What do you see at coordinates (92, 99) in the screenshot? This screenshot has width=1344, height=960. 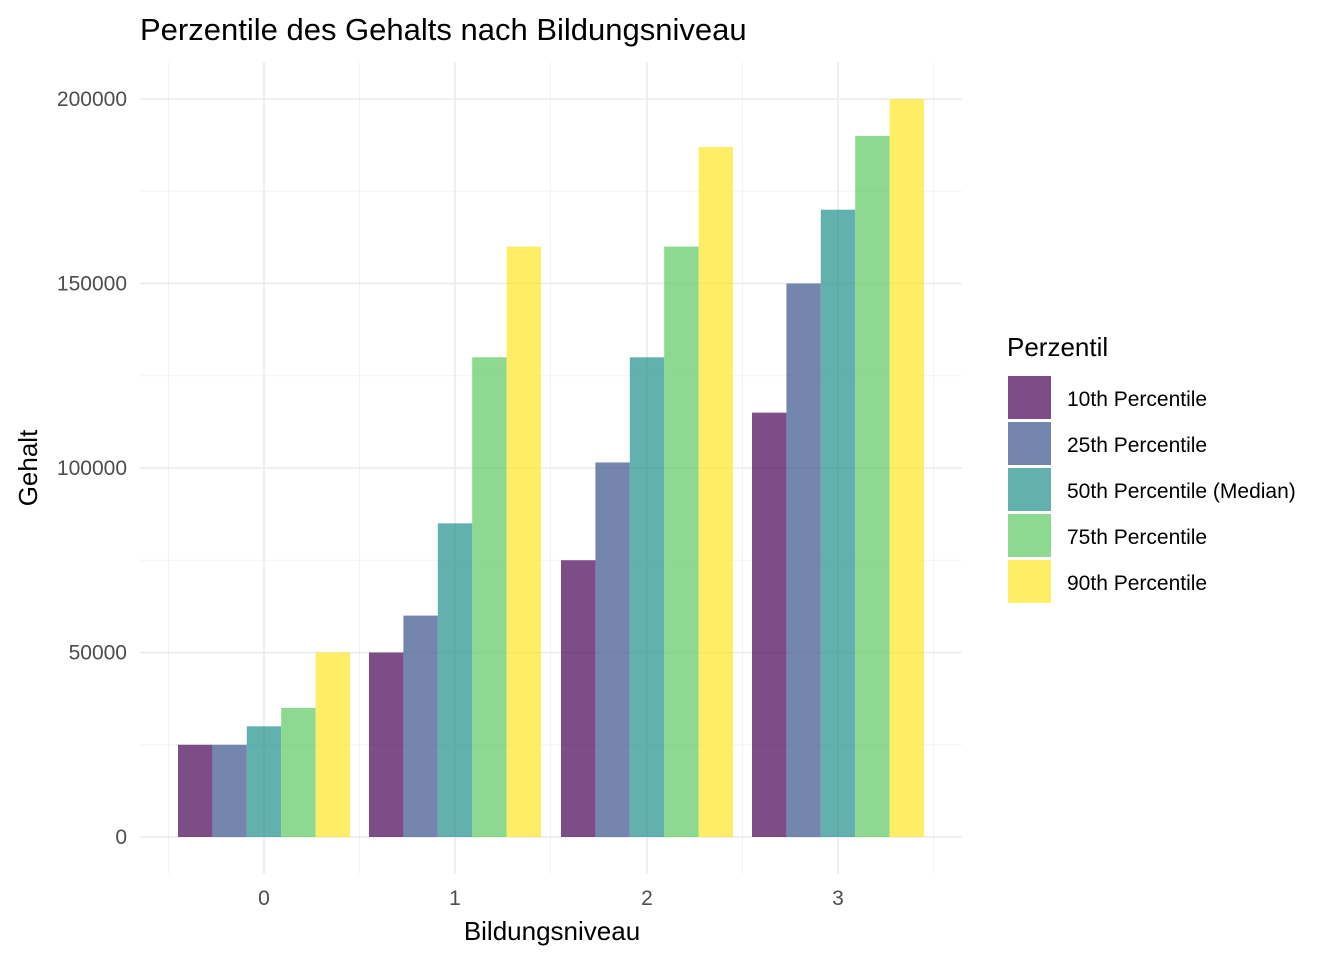 I see `y-tick-label: 200000` at bounding box center [92, 99].